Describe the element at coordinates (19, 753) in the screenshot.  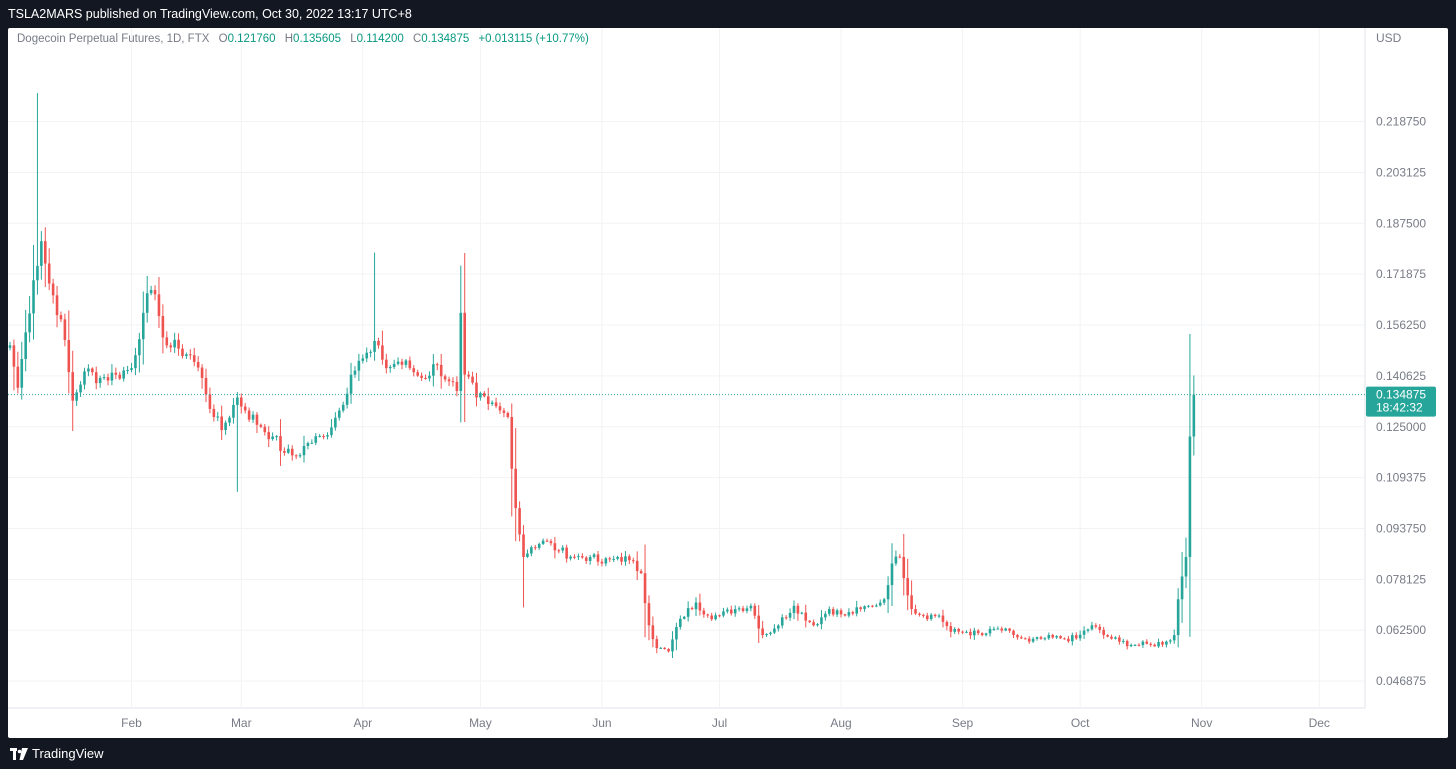
I see `tradingview-logo-icon` at that location.